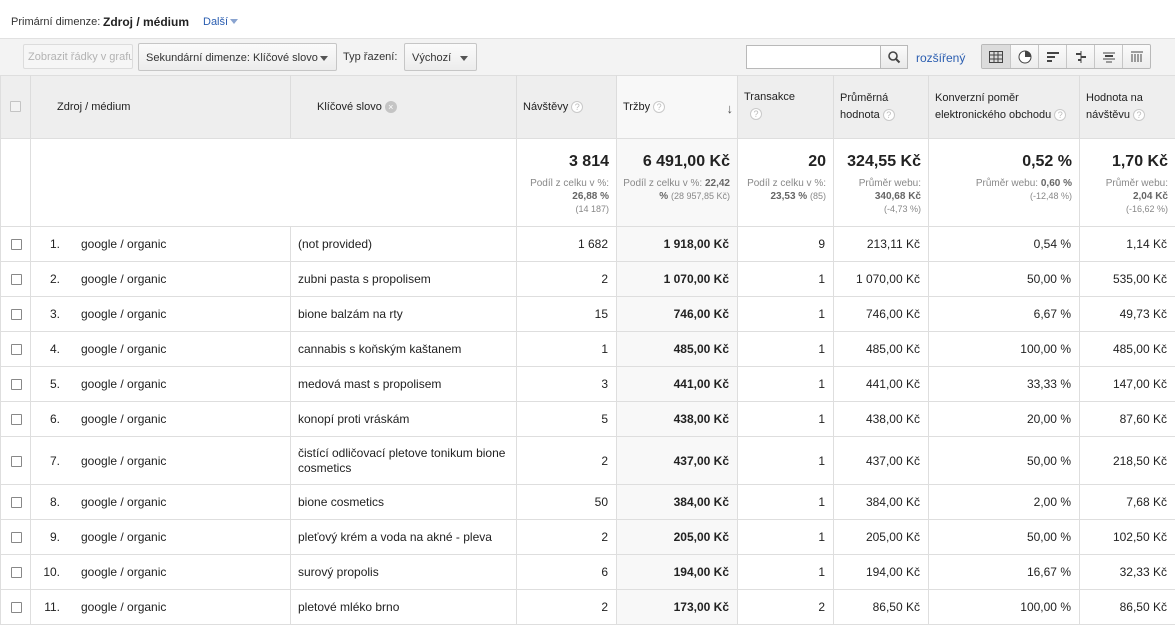 This screenshot has height=626, width=1175. What do you see at coordinates (1004, 502) in the screenshot?
I see `row-conversion-rate: 2,00 %` at bounding box center [1004, 502].